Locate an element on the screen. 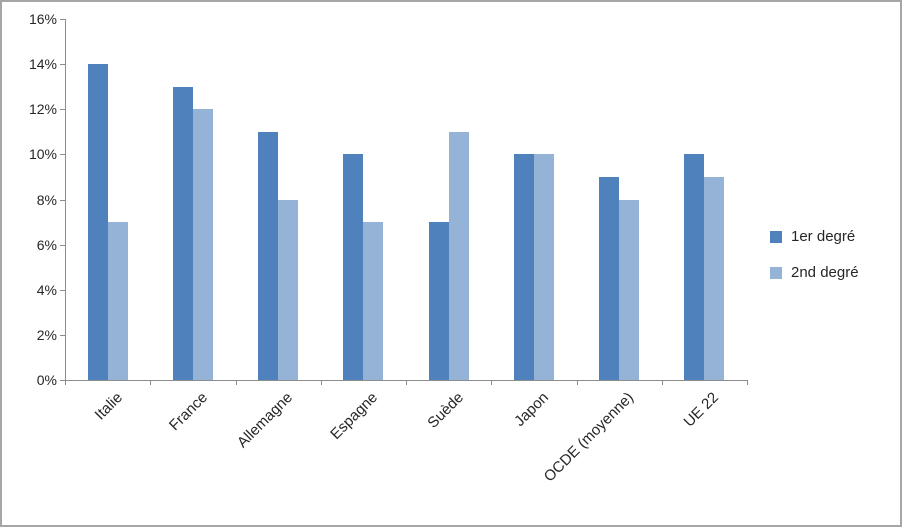  y-axis-tick-label: 0% is located at coordinates (46, 380).